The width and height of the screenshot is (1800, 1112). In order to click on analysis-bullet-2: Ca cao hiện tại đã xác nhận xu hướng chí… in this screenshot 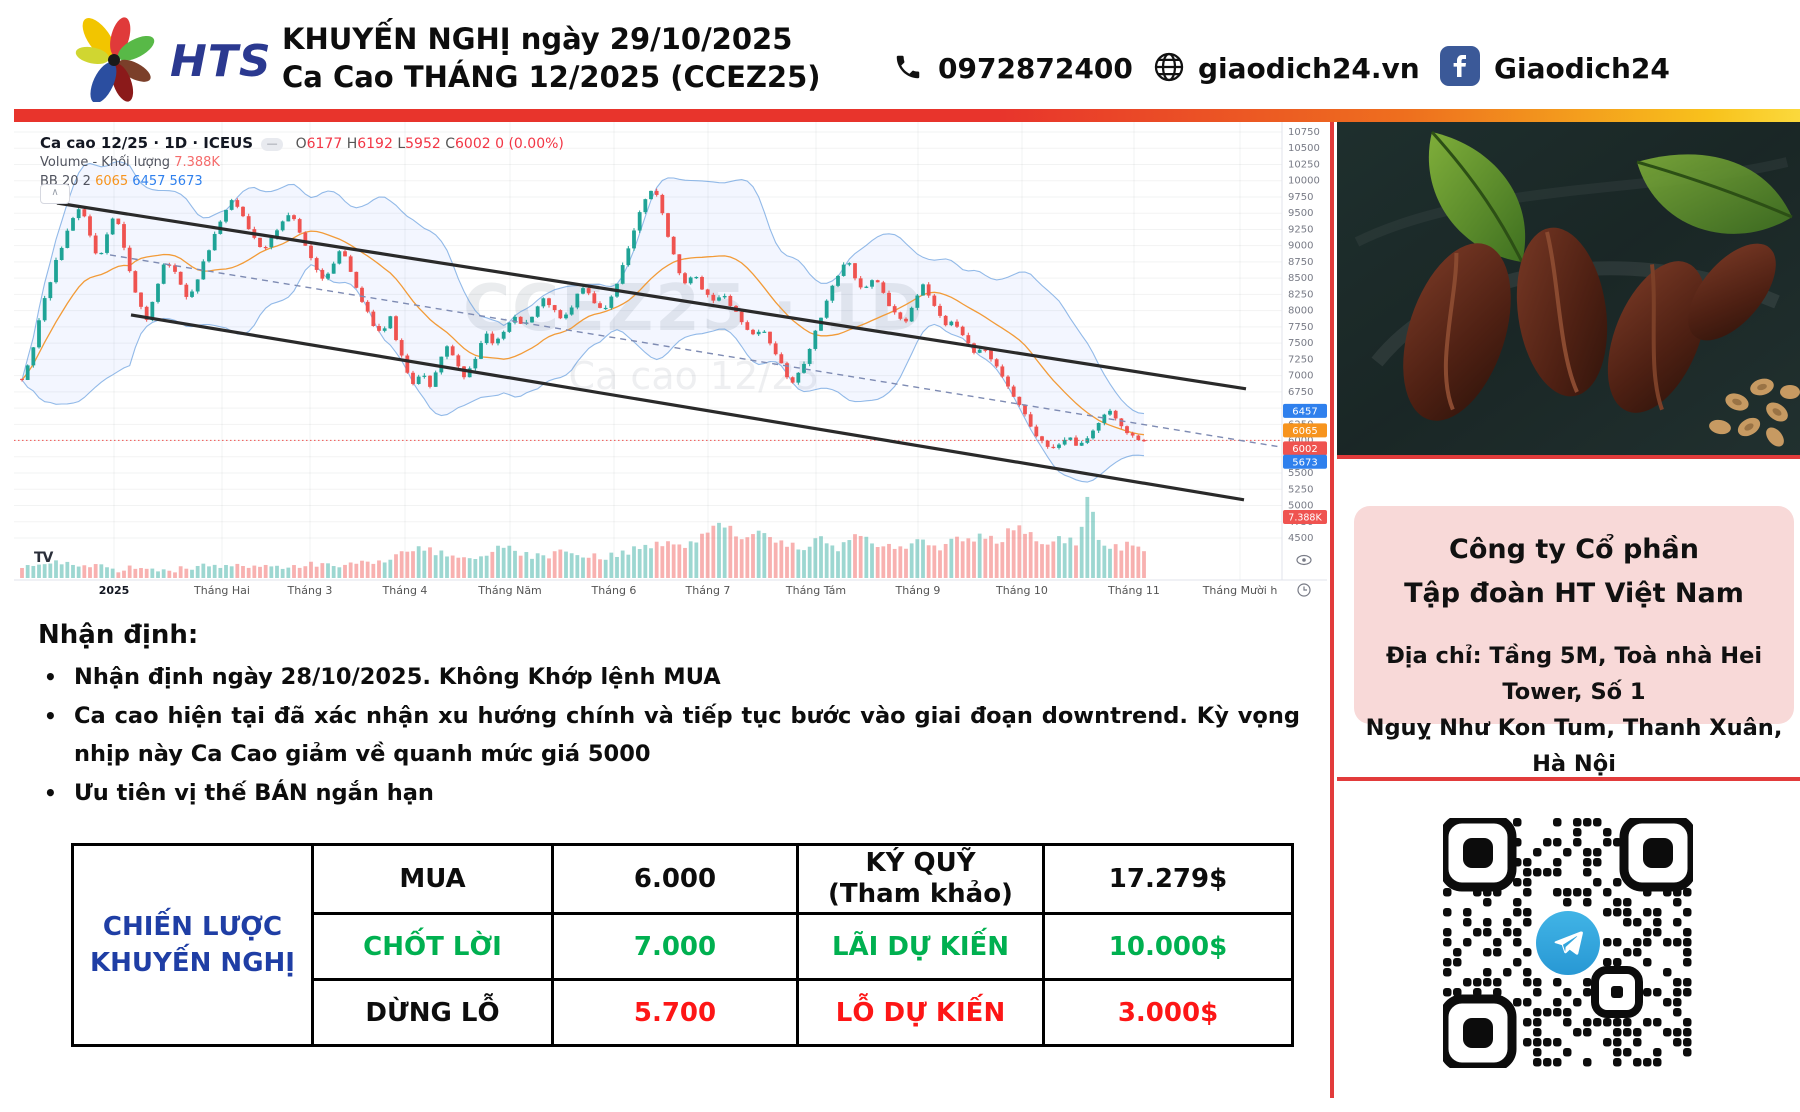, I will do `click(669, 735)`.